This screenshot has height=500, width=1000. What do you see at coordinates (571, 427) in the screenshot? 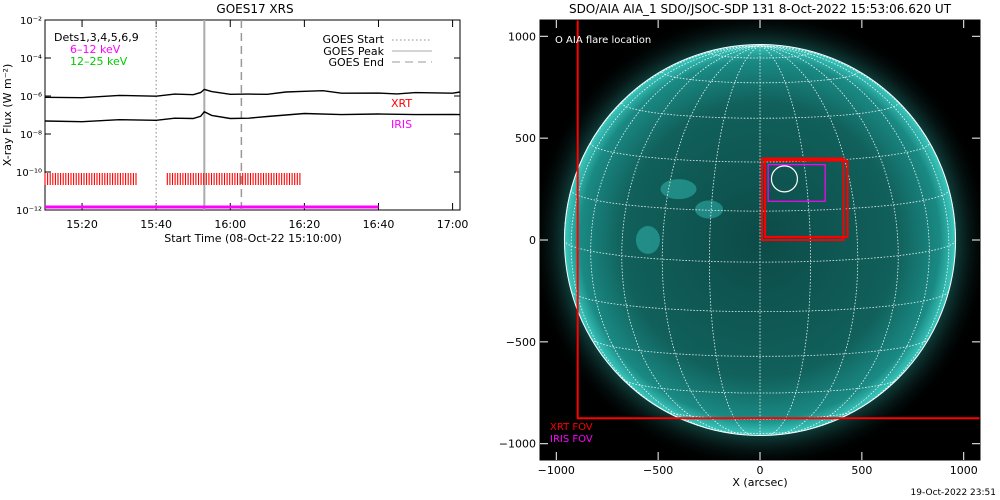
I see `xrt-fov-label: XRT FOV` at bounding box center [571, 427].